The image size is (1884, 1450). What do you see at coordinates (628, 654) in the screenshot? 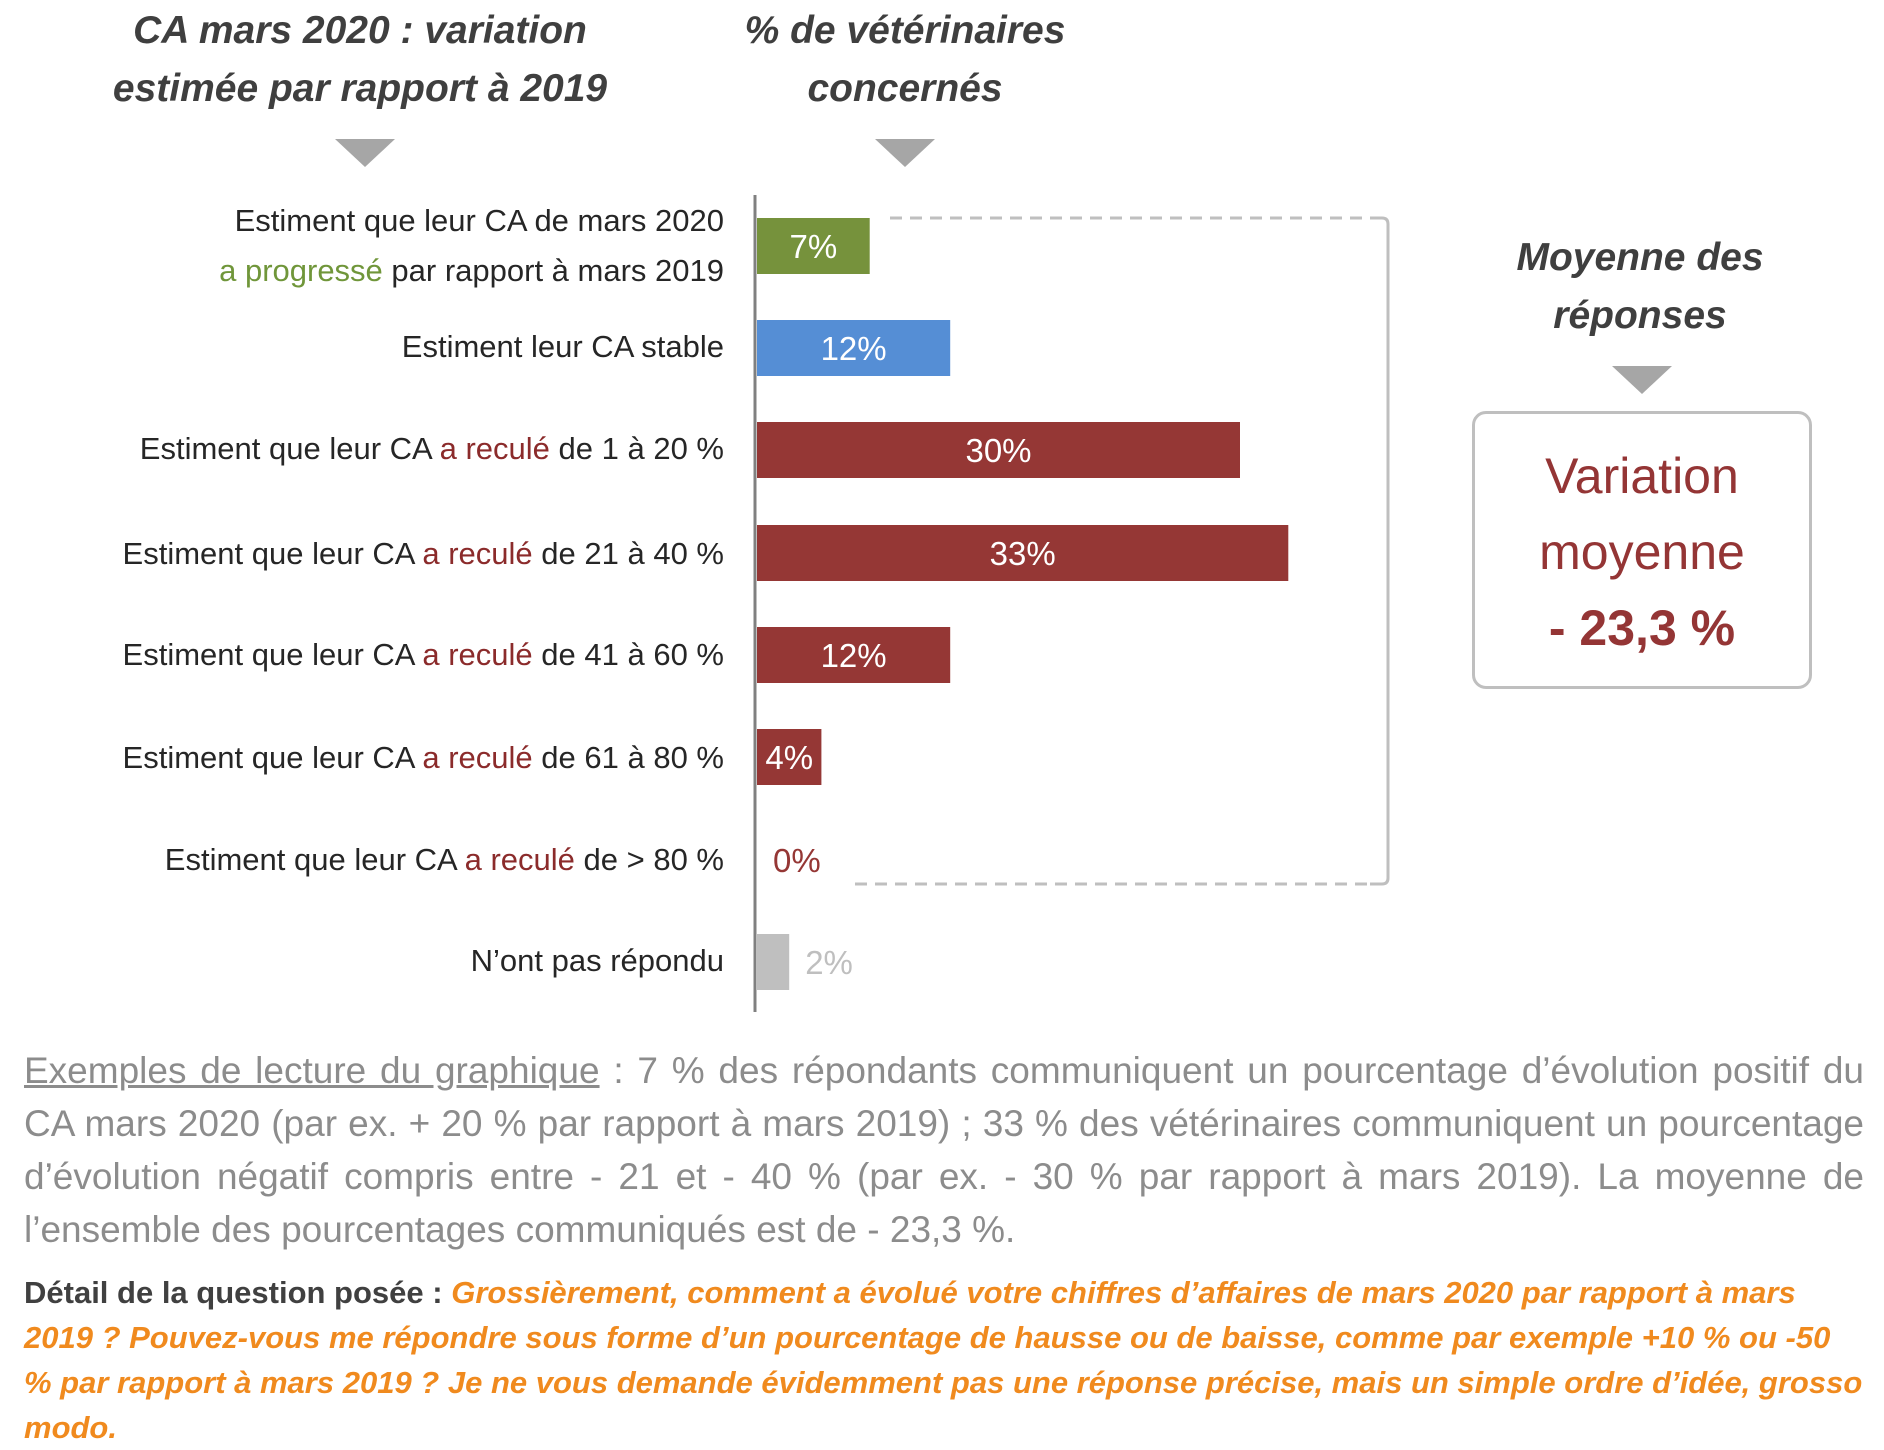
I see `category-label-post: de 41 à 60 %` at bounding box center [628, 654].